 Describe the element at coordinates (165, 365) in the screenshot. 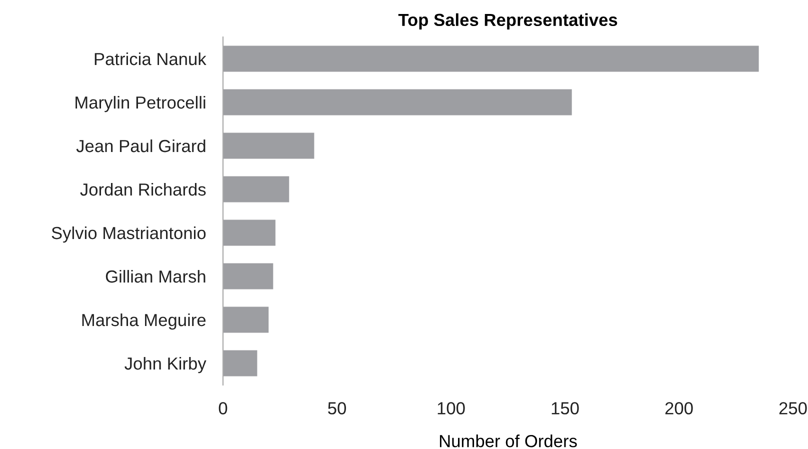

I see `y-tick-label: John Kirby` at that location.